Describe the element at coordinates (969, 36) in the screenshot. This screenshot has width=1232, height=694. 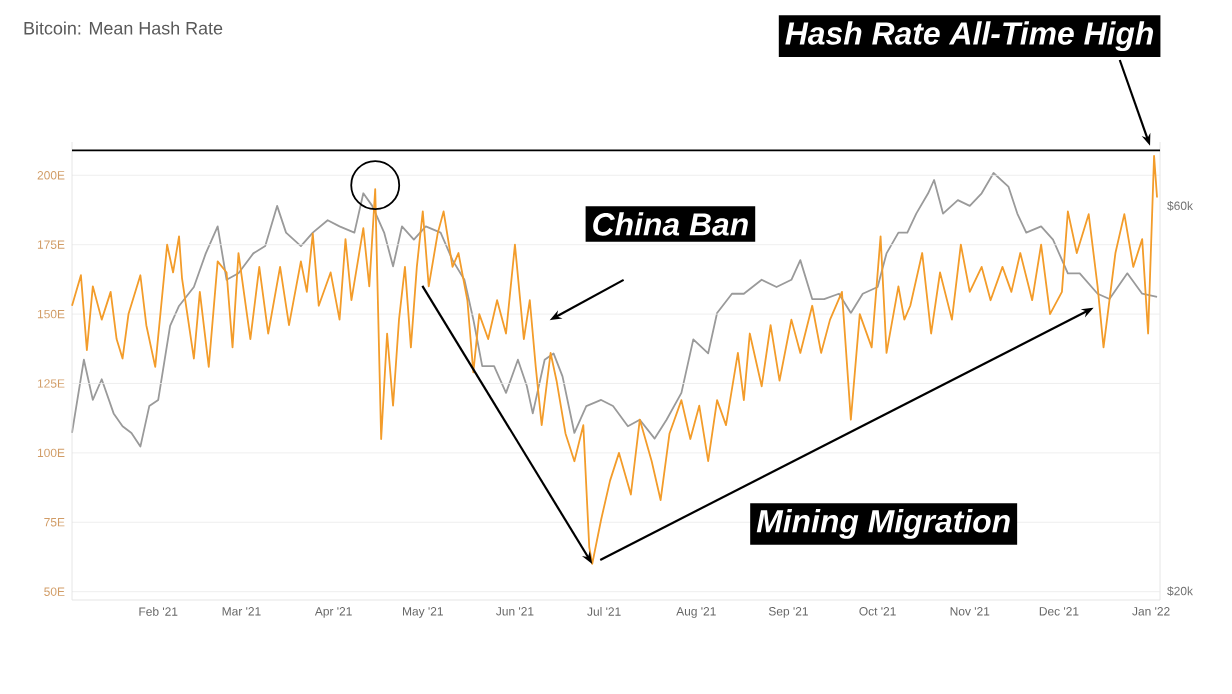
I see `text: Hash Rate All-Time High` at that location.